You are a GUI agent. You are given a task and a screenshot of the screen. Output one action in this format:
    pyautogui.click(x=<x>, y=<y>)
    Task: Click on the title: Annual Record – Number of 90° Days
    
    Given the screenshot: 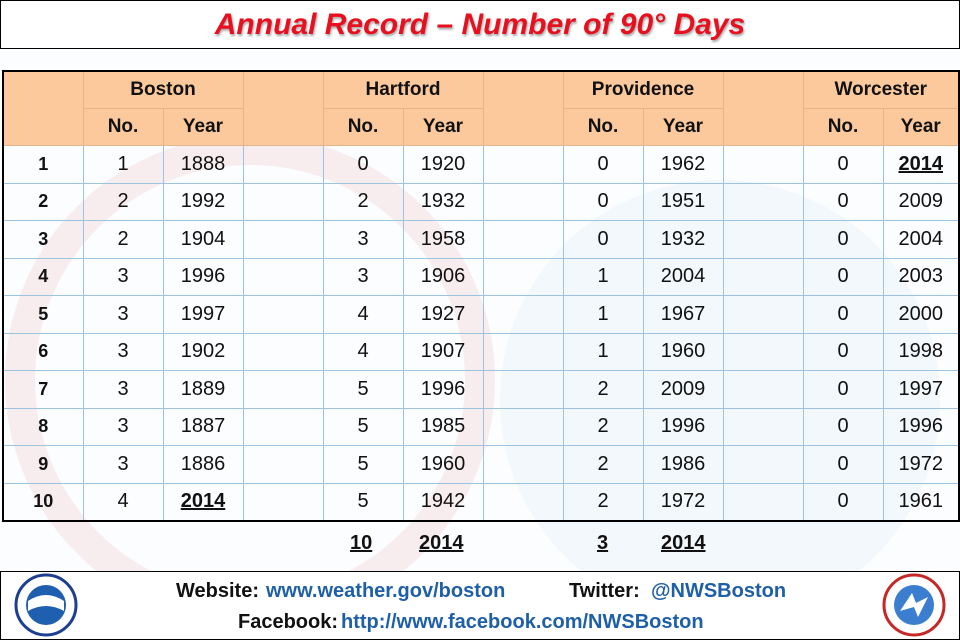 What is the action you would take?
    pyautogui.click(x=480, y=24)
    